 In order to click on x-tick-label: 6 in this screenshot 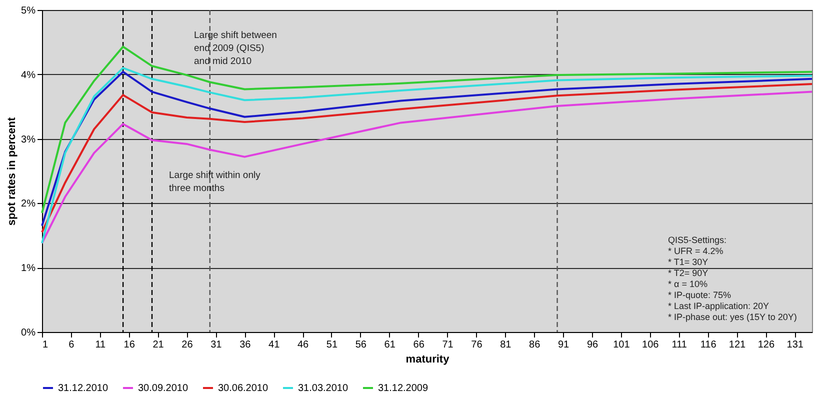, I will do `click(71, 345)`.